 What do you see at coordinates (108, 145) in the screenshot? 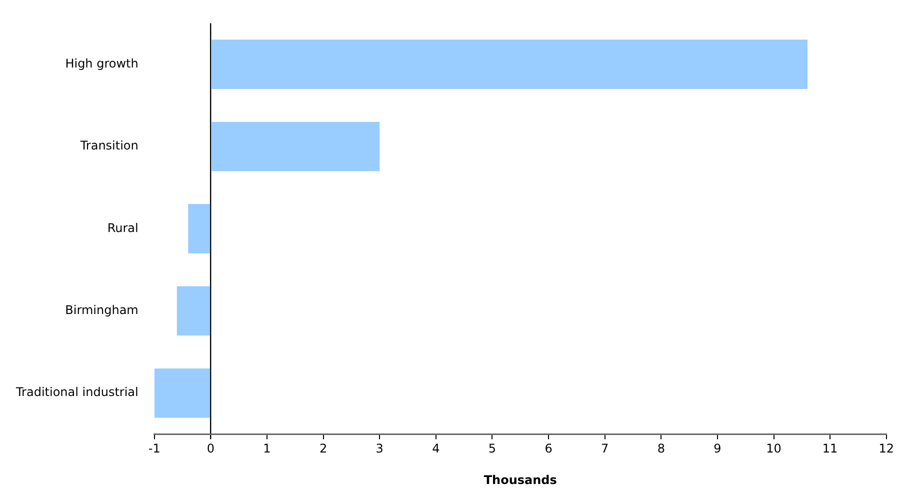
I see `y-tick-label: Transition` at bounding box center [108, 145].